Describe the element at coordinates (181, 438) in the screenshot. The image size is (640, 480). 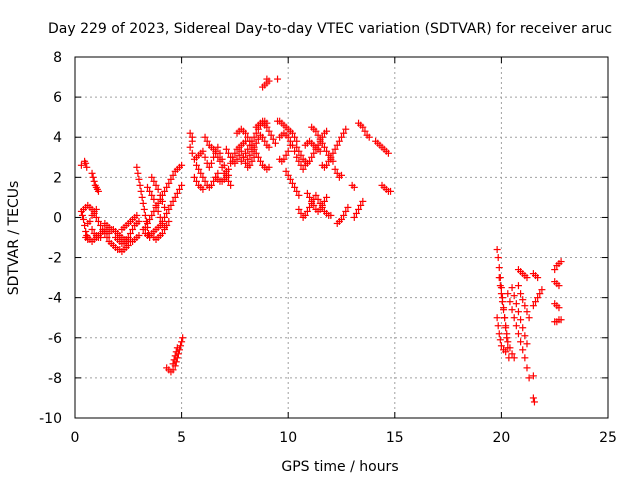
I see `x-tick-label: 5` at that location.